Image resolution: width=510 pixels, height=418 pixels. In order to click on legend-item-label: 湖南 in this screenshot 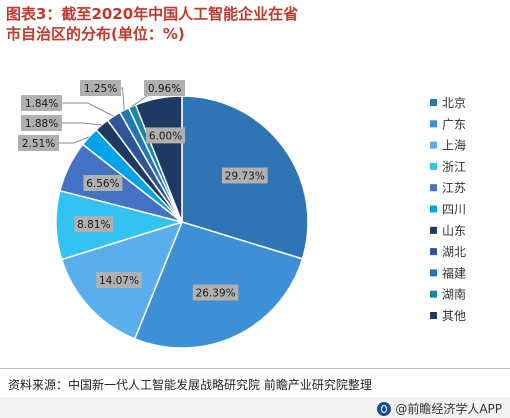, I will do `click(454, 294)`.